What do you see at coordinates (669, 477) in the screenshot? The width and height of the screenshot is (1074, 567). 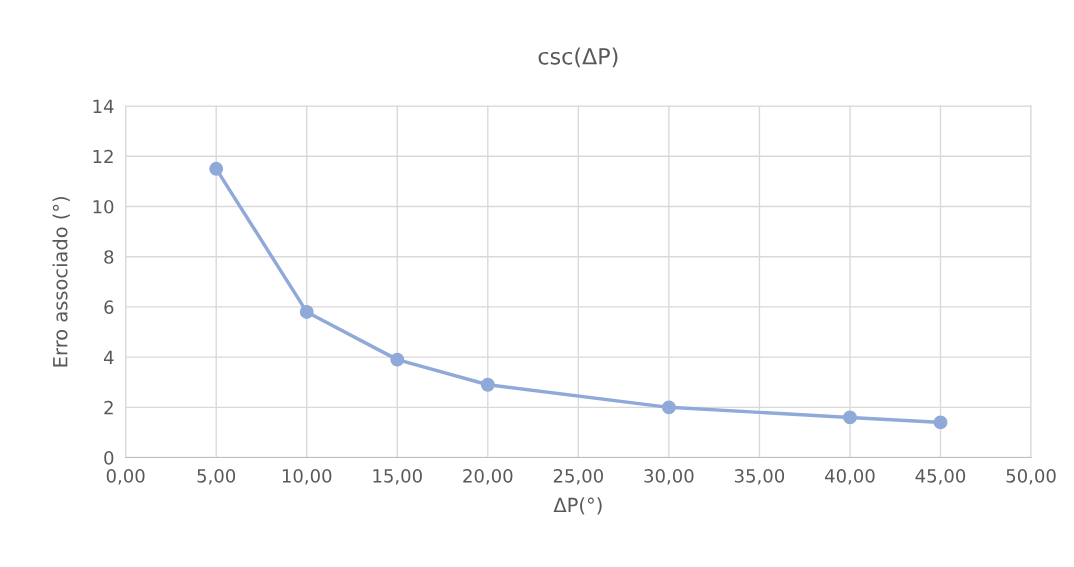 I see `x-tick-label: 30,00` at bounding box center [669, 477].